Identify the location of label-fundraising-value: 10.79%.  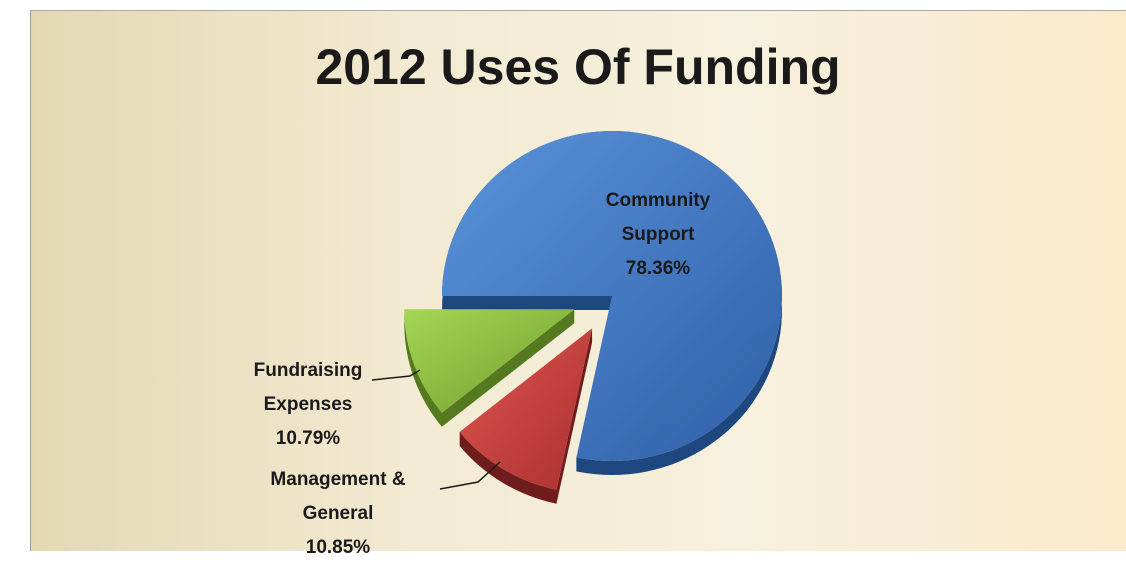
(308, 438).